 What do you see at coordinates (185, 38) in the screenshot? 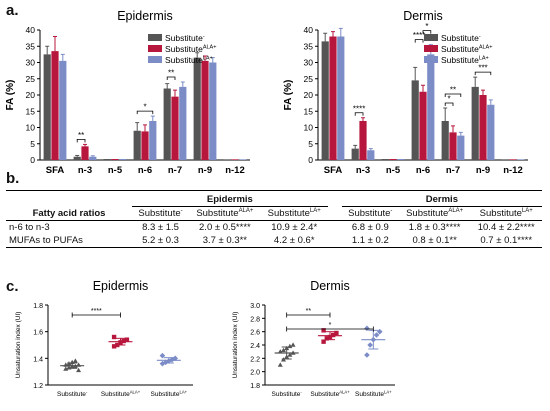
I see `legend-label: Substitute-` at bounding box center [185, 38].